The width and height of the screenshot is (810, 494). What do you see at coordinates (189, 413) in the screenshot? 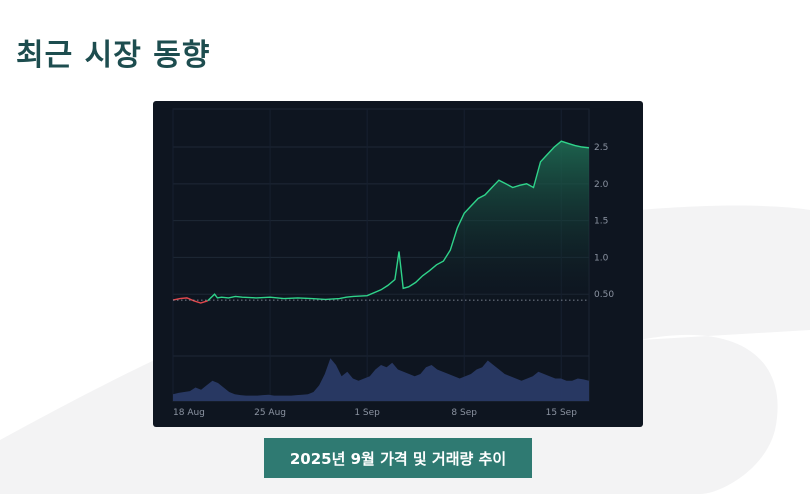
I see `x-tick-label-0: 18 Aug` at bounding box center [189, 413].